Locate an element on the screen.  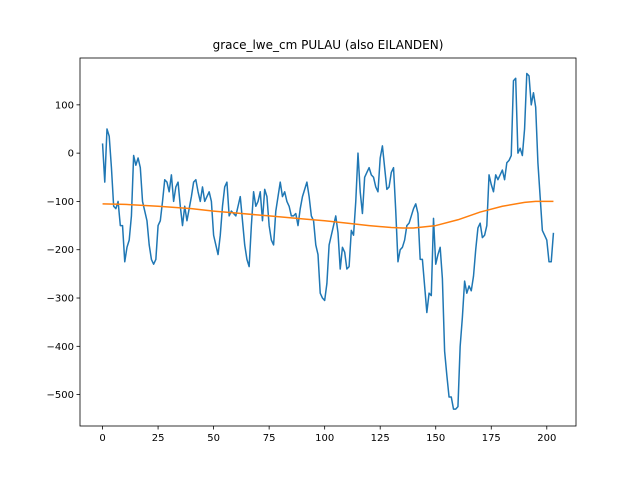
y-tick-label: 0 is located at coordinates (71, 154).